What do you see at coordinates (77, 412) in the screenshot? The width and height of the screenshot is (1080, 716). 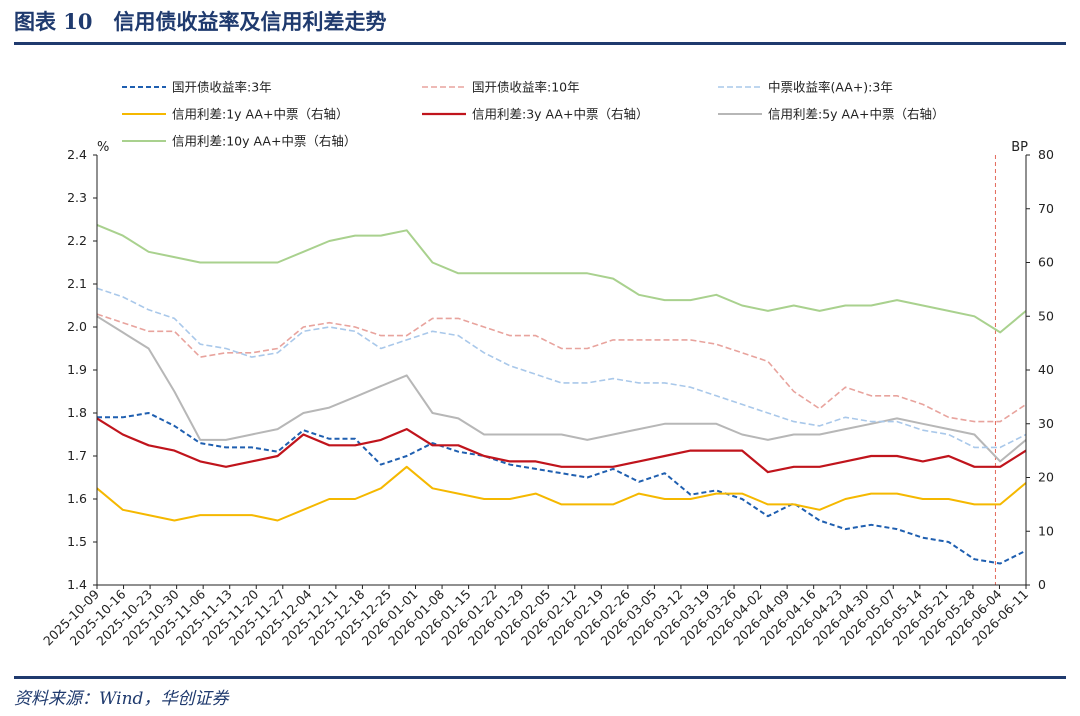 I see `left-tick-label: 1.8` at bounding box center [77, 412].